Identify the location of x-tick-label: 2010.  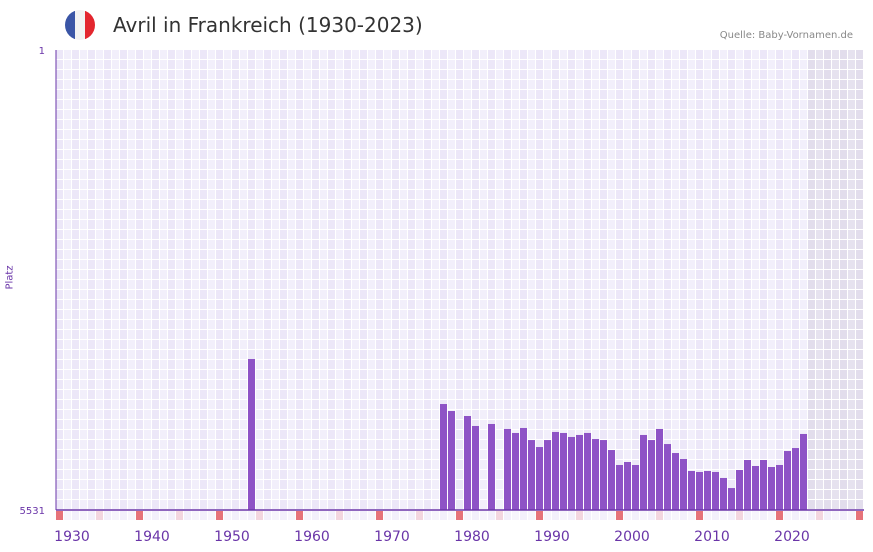
(712, 537).